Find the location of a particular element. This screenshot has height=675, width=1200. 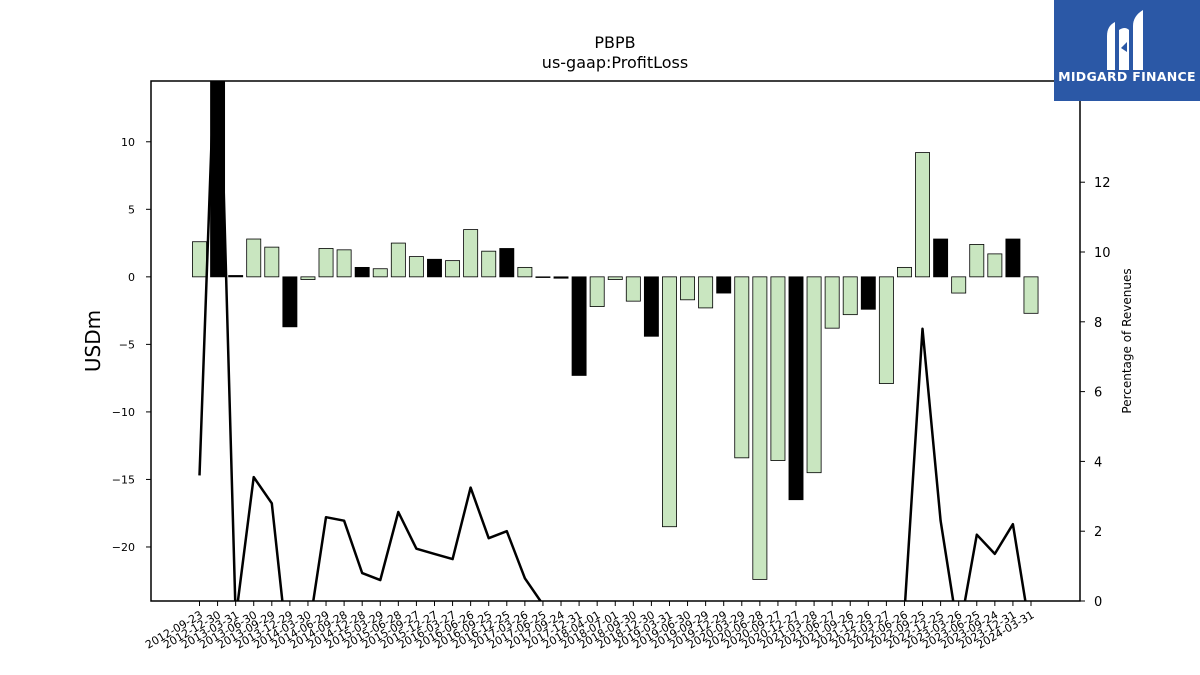

y-tick-label: −20 is located at coordinates (123, 547).